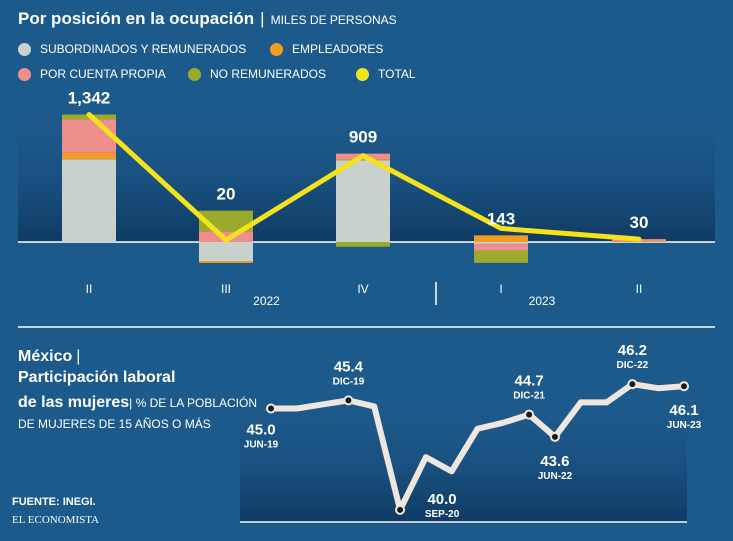 The width and height of the screenshot is (733, 541). What do you see at coordinates (441, 499) in the screenshot?
I see `point-value-label: 40.0` at bounding box center [441, 499].